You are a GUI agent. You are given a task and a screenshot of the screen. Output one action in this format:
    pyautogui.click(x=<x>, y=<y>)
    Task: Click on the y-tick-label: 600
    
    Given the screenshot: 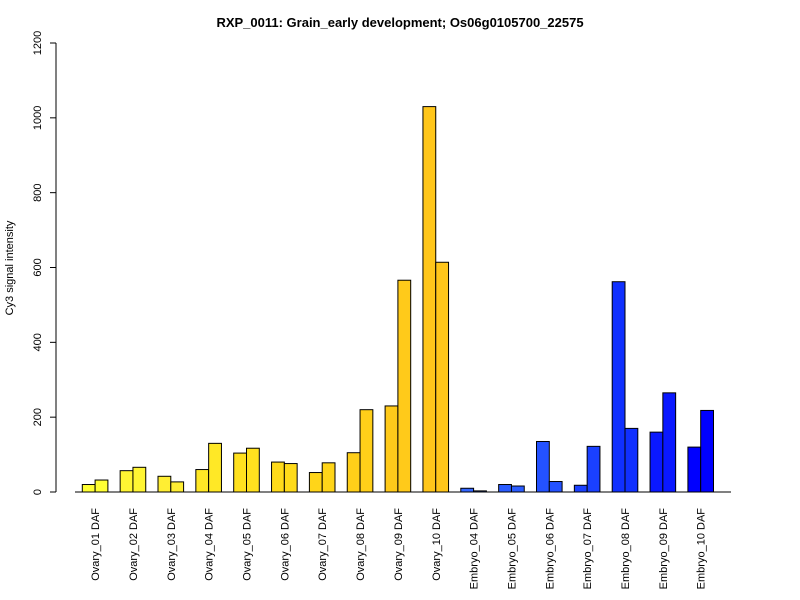 What is the action you would take?
    pyautogui.click(x=38, y=267)
    